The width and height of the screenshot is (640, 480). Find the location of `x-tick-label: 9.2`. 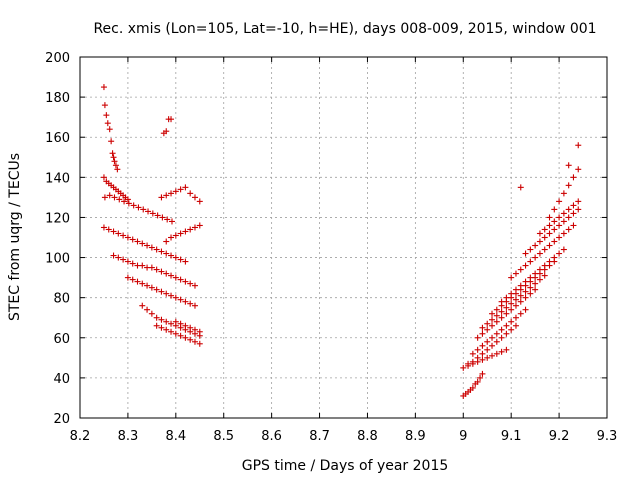

x-tick-label: 9.2 is located at coordinates (559, 436).